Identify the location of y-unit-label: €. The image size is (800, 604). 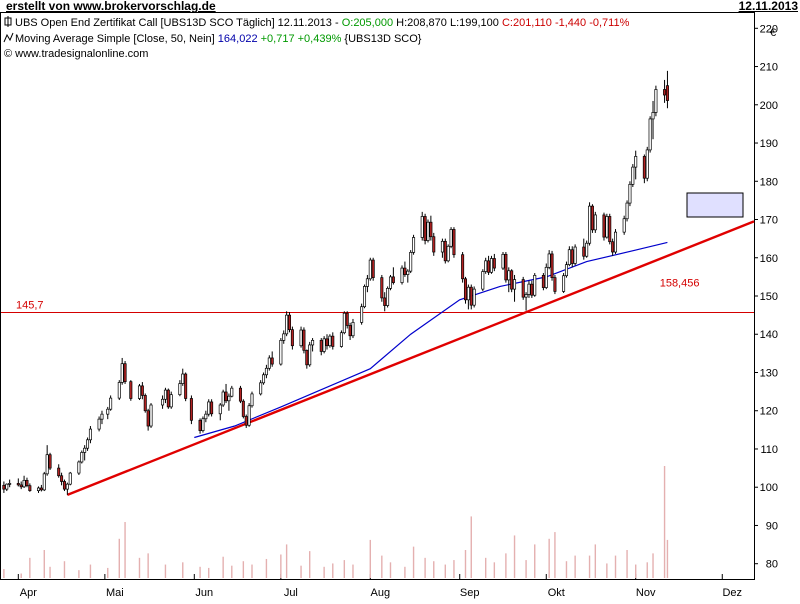
(773, 33).